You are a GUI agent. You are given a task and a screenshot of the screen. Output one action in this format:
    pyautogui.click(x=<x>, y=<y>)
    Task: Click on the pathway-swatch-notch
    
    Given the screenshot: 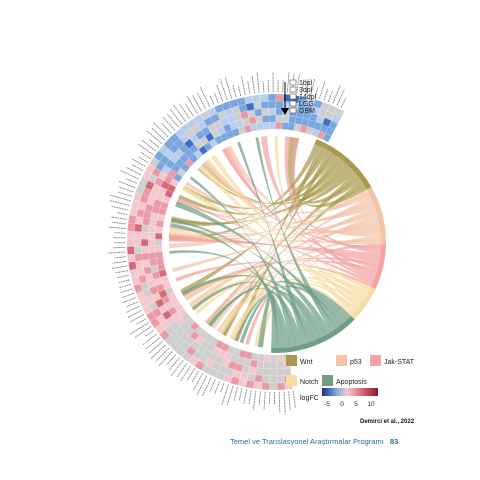 What is the action you would take?
    pyautogui.click(x=291, y=380)
    